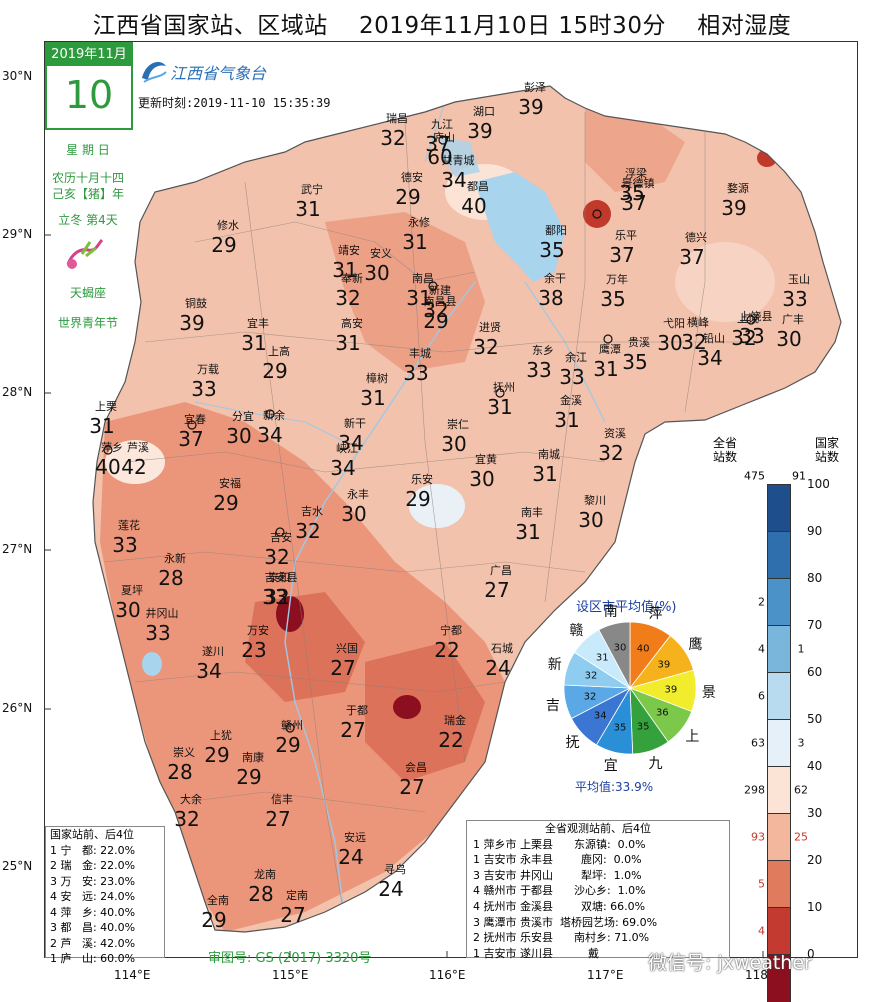 The image size is (884, 1002). What do you see at coordinates (292, 725) in the screenshot?
I see `station-name: 赣州` at bounding box center [292, 725].